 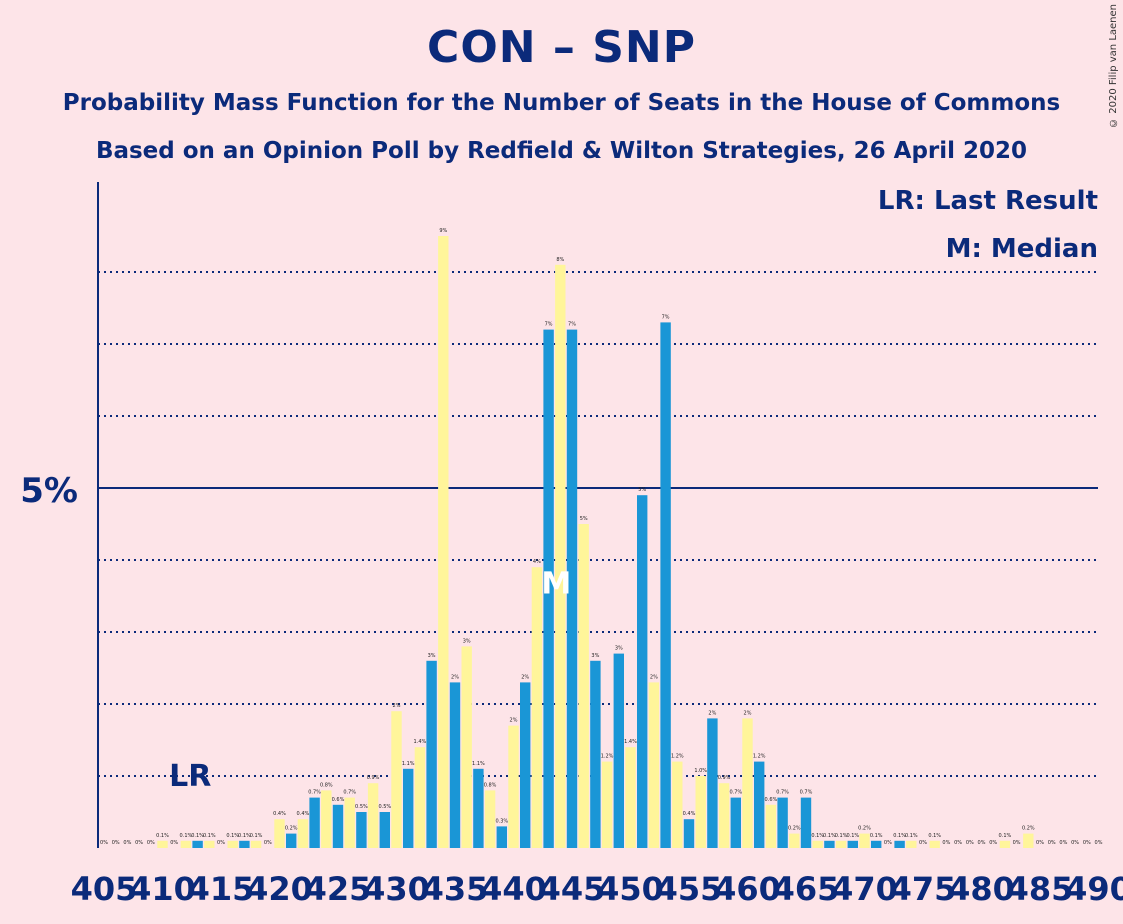 What do you see at coordinates (642, 490) in the screenshot?
I see `bar-label-451: 5%` at bounding box center [642, 490].